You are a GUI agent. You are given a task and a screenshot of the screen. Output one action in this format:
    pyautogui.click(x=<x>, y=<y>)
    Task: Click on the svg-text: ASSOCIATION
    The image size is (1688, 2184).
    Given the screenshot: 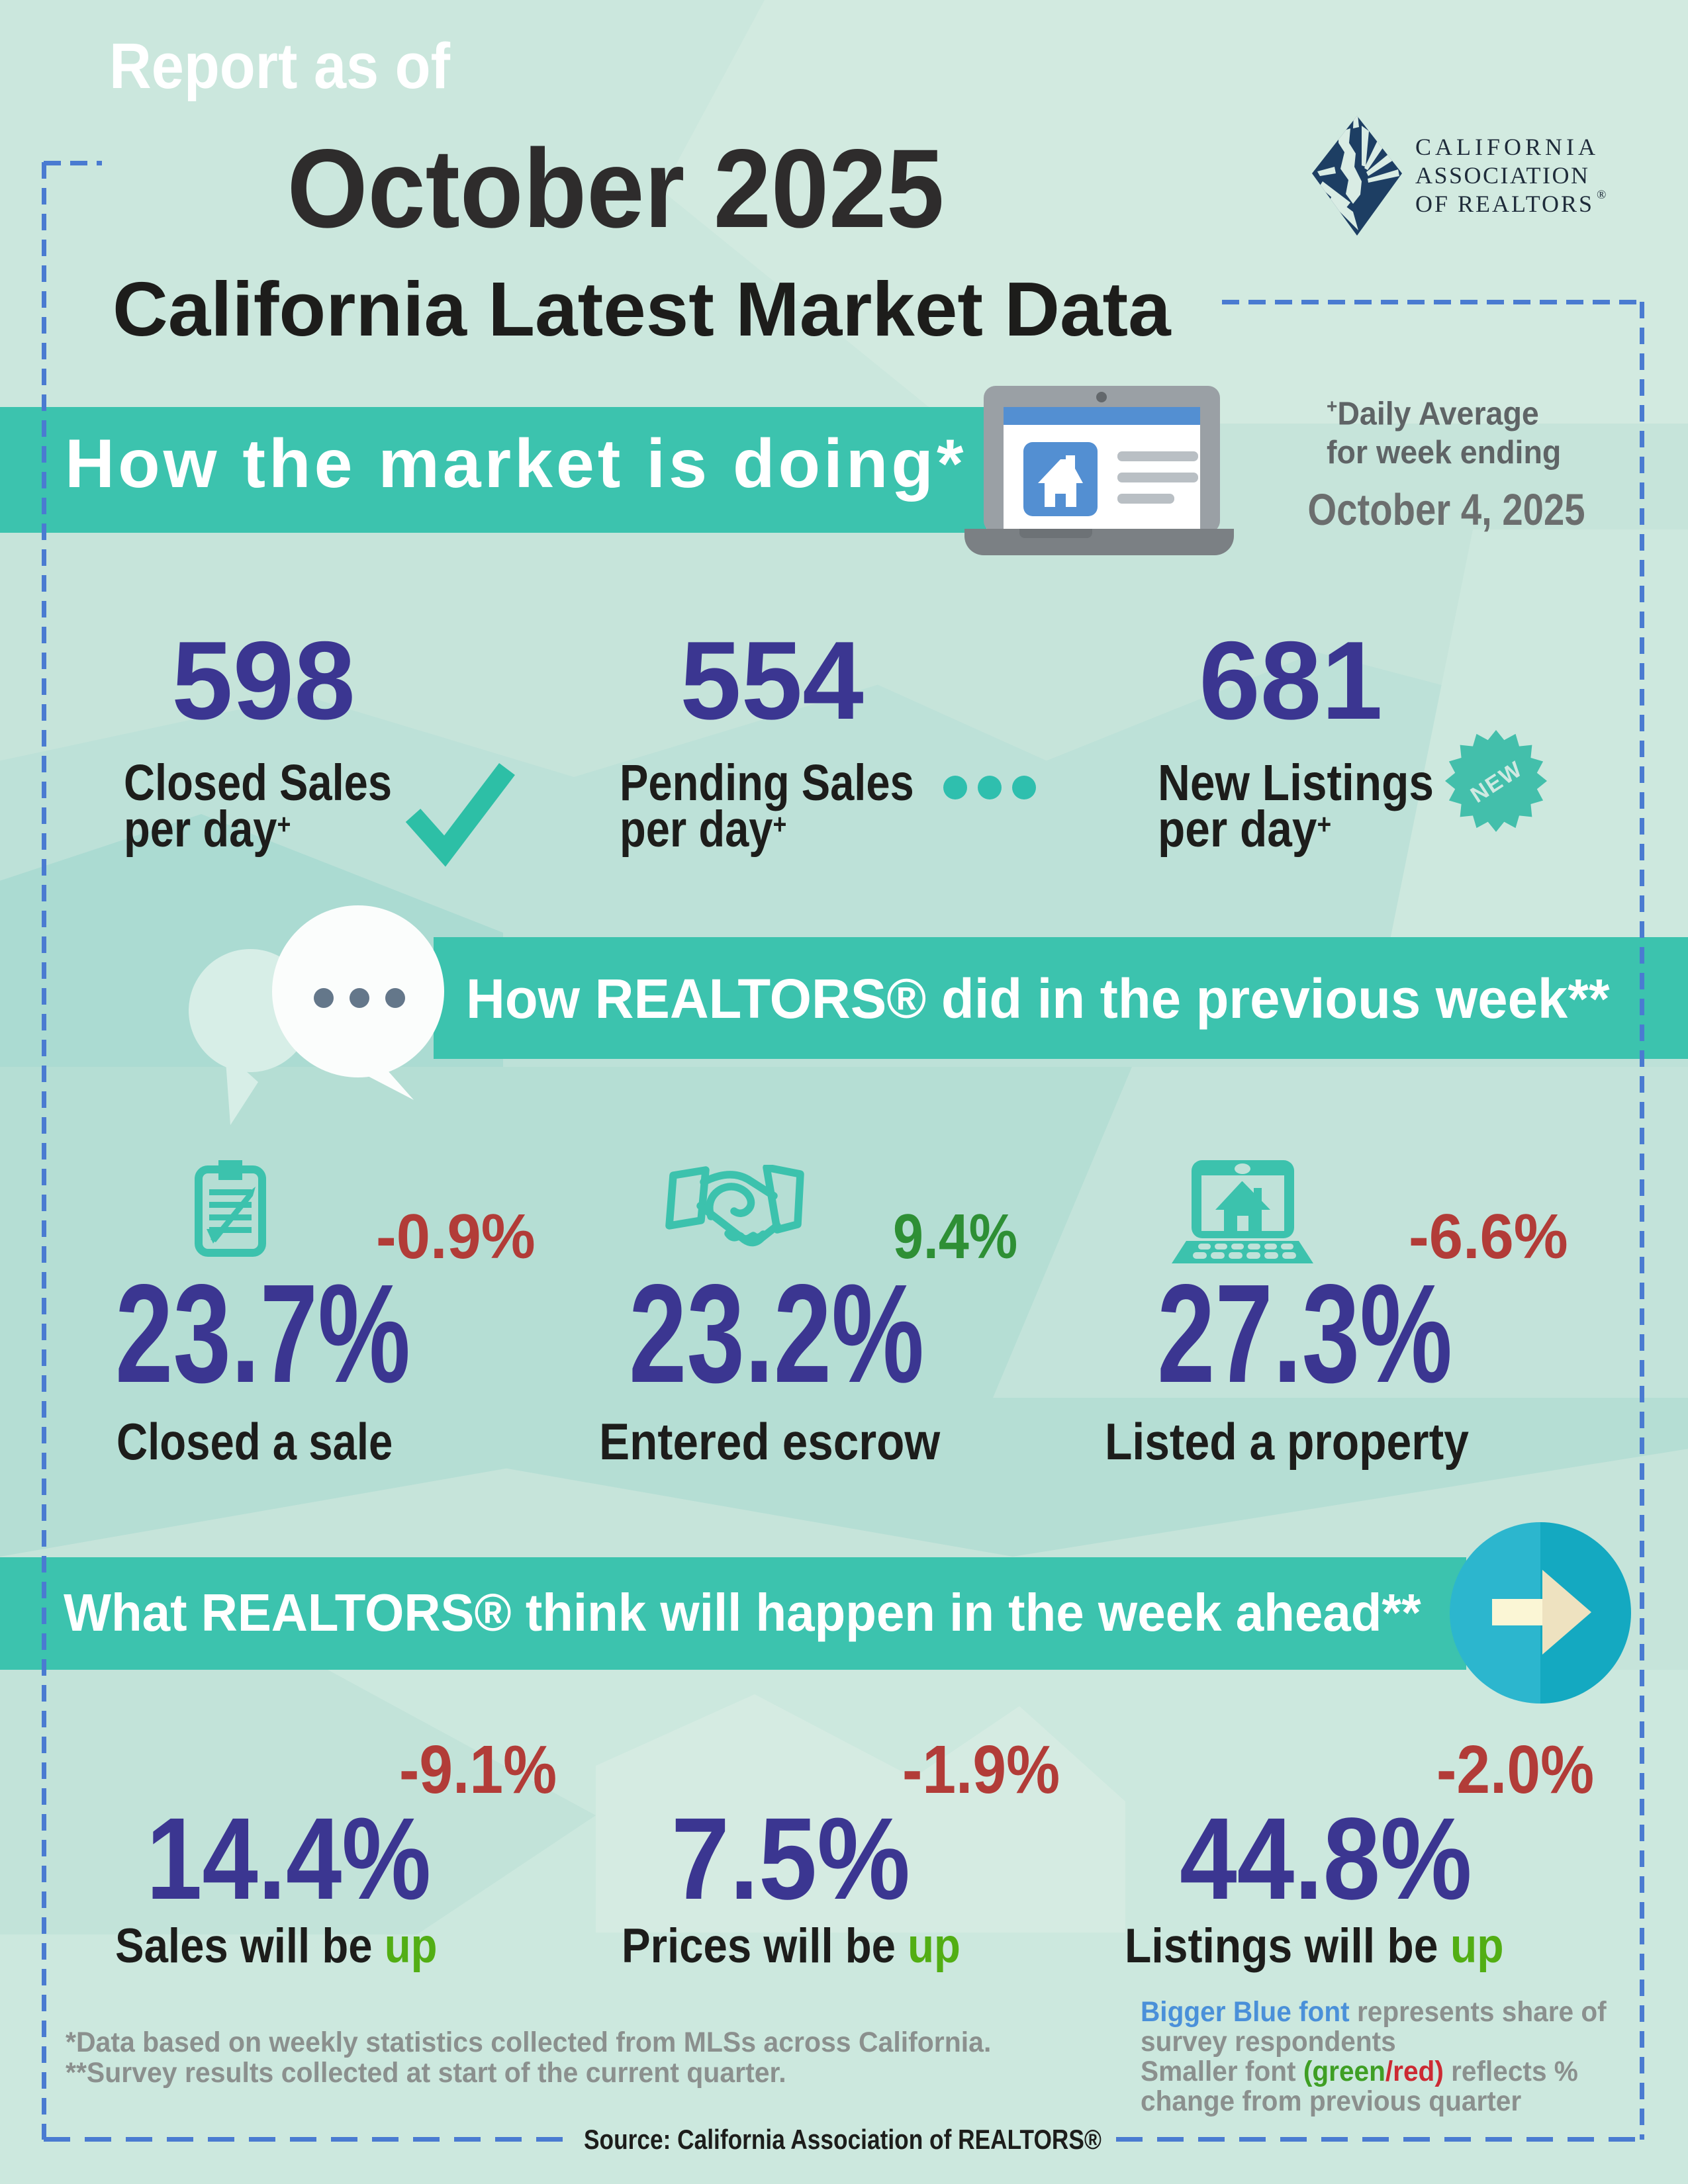 What is the action you would take?
    pyautogui.click(x=1502, y=176)
    